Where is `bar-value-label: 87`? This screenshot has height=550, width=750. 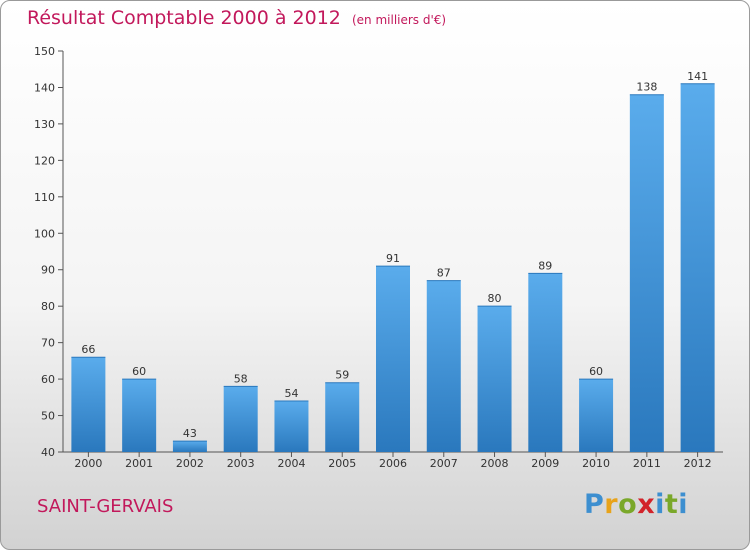 bar-value-label: 87 is located at coordinates (444, 273).